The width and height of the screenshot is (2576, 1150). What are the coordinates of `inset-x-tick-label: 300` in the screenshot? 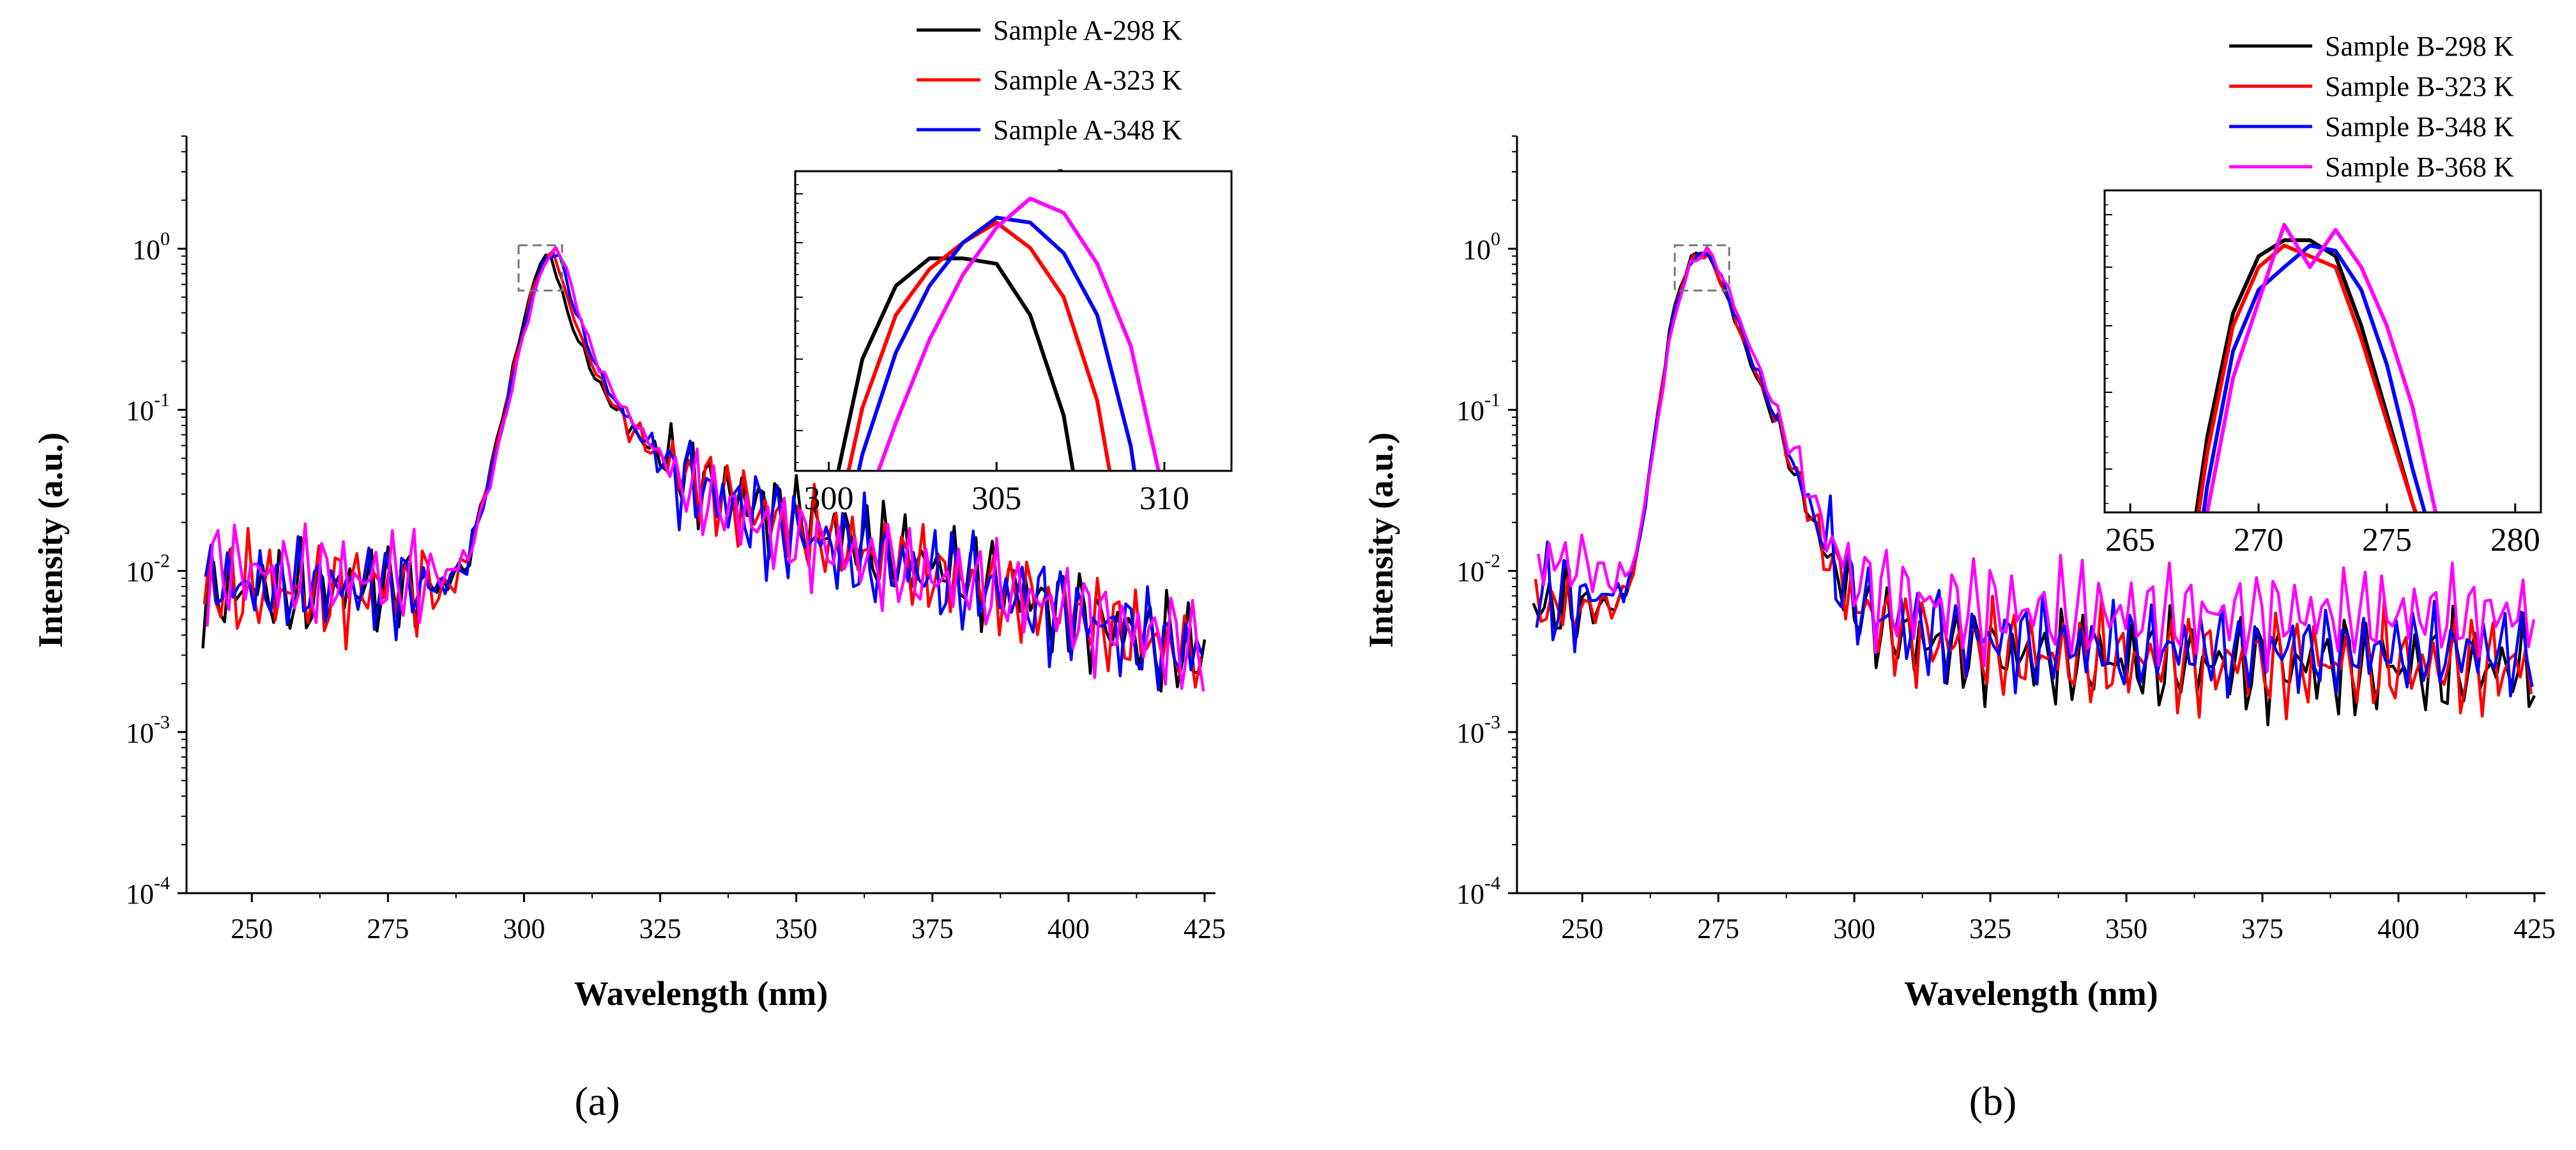 It's located at (829, 498).